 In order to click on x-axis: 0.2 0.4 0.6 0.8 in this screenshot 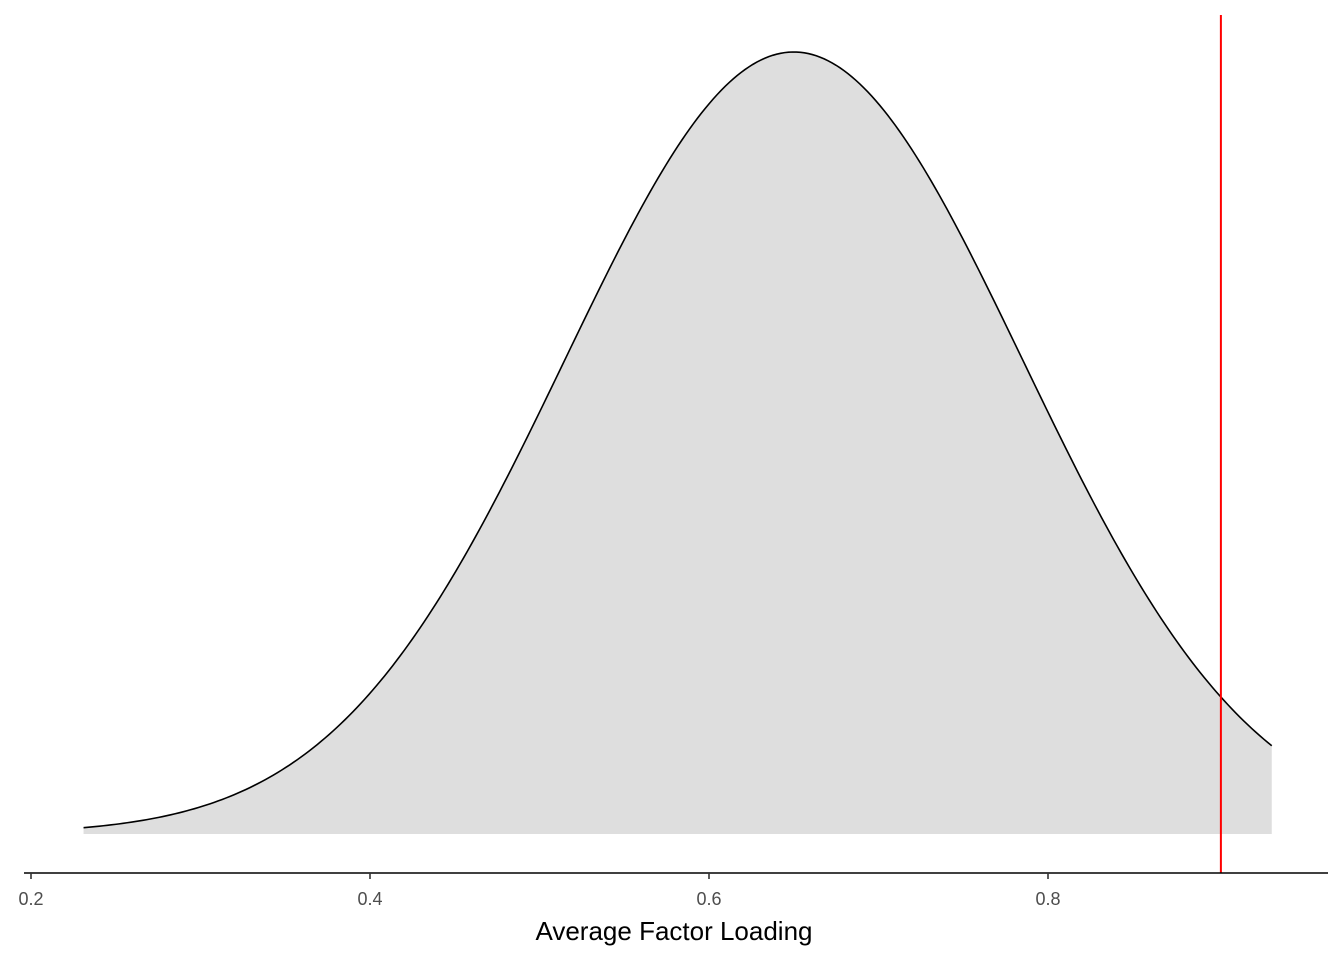, I will do `click(673, 890)`.